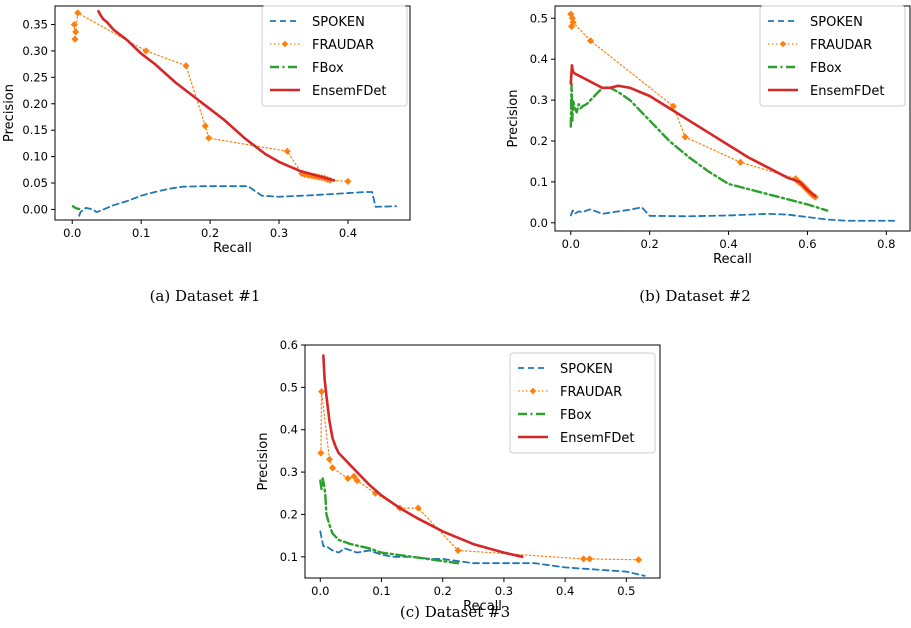 The image size is (911, 628). What do you see at coordinates (35, 157) in the screenshot?
I see `y-tick-label: 0.10` at bounding box center [35, 157].